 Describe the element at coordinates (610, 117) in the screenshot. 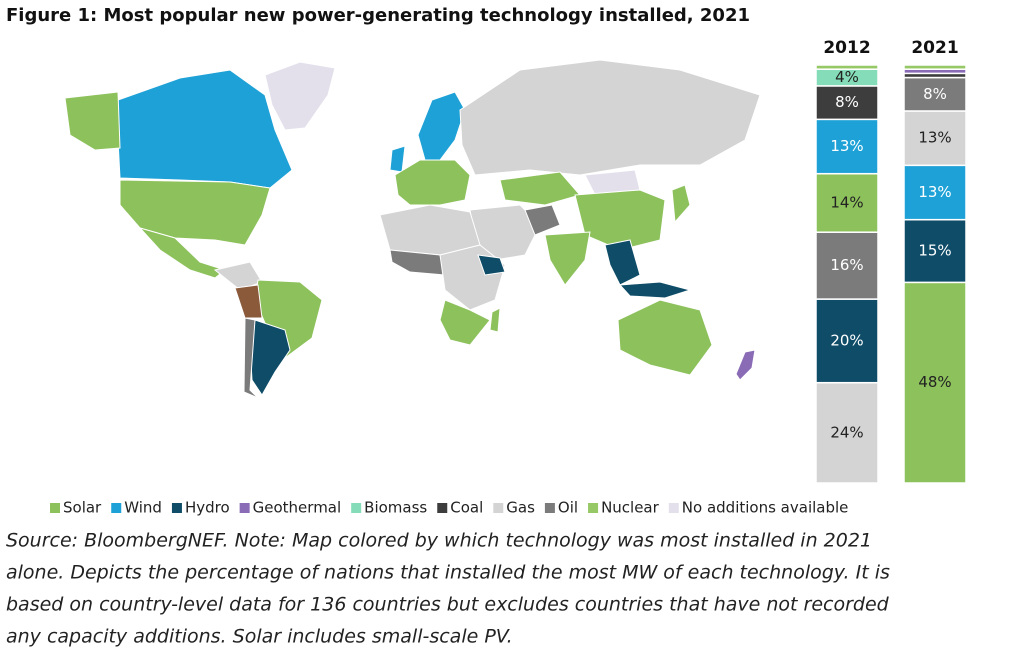

I see `russia` at that location.